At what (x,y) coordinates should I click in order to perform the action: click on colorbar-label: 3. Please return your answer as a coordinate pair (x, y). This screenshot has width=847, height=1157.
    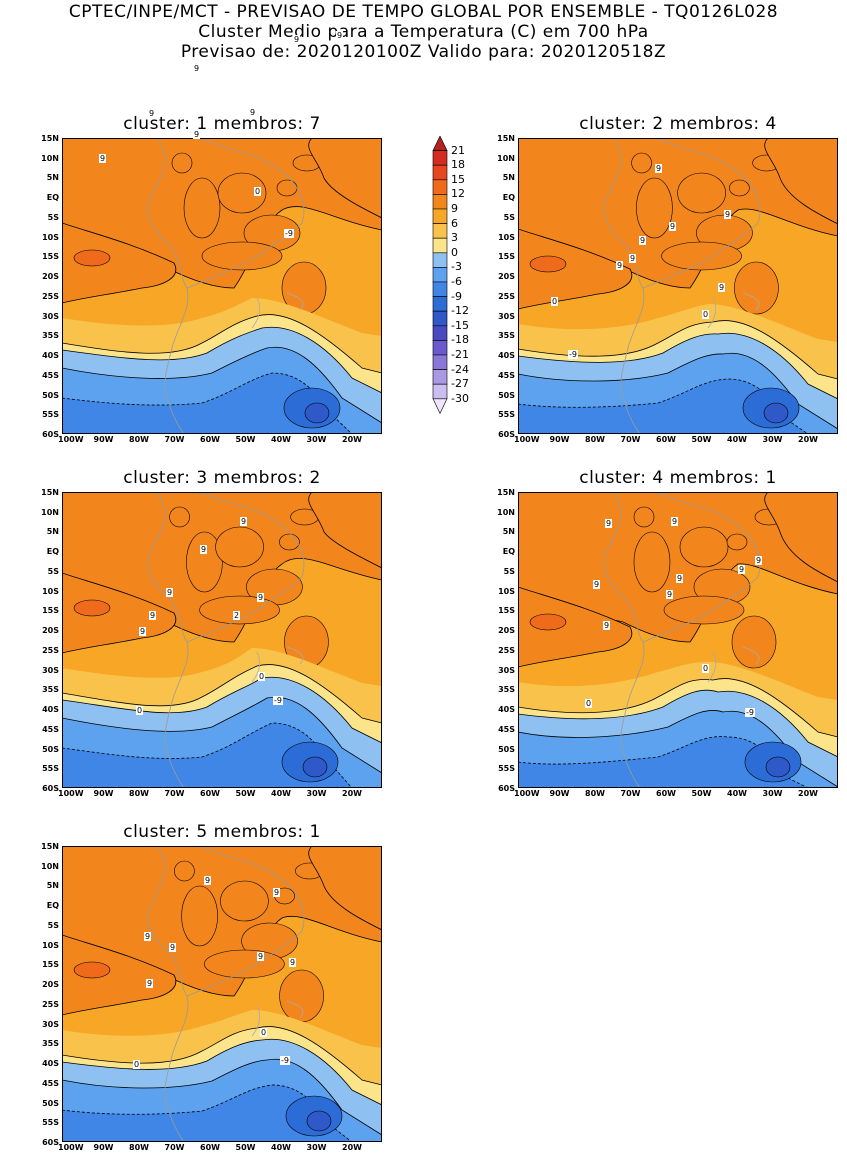
    Looking at the image, I should click on (454, 238).